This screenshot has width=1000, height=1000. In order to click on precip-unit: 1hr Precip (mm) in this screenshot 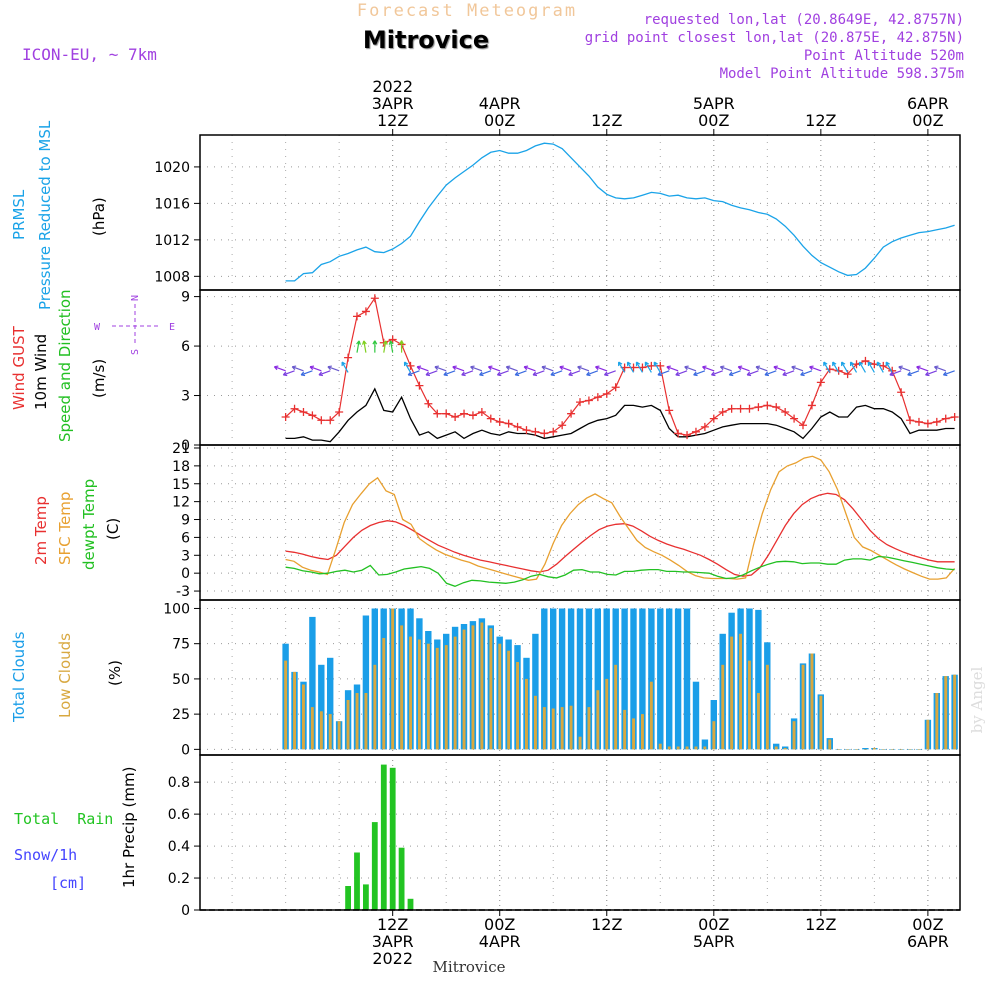, I will do `click(129, 827)`.